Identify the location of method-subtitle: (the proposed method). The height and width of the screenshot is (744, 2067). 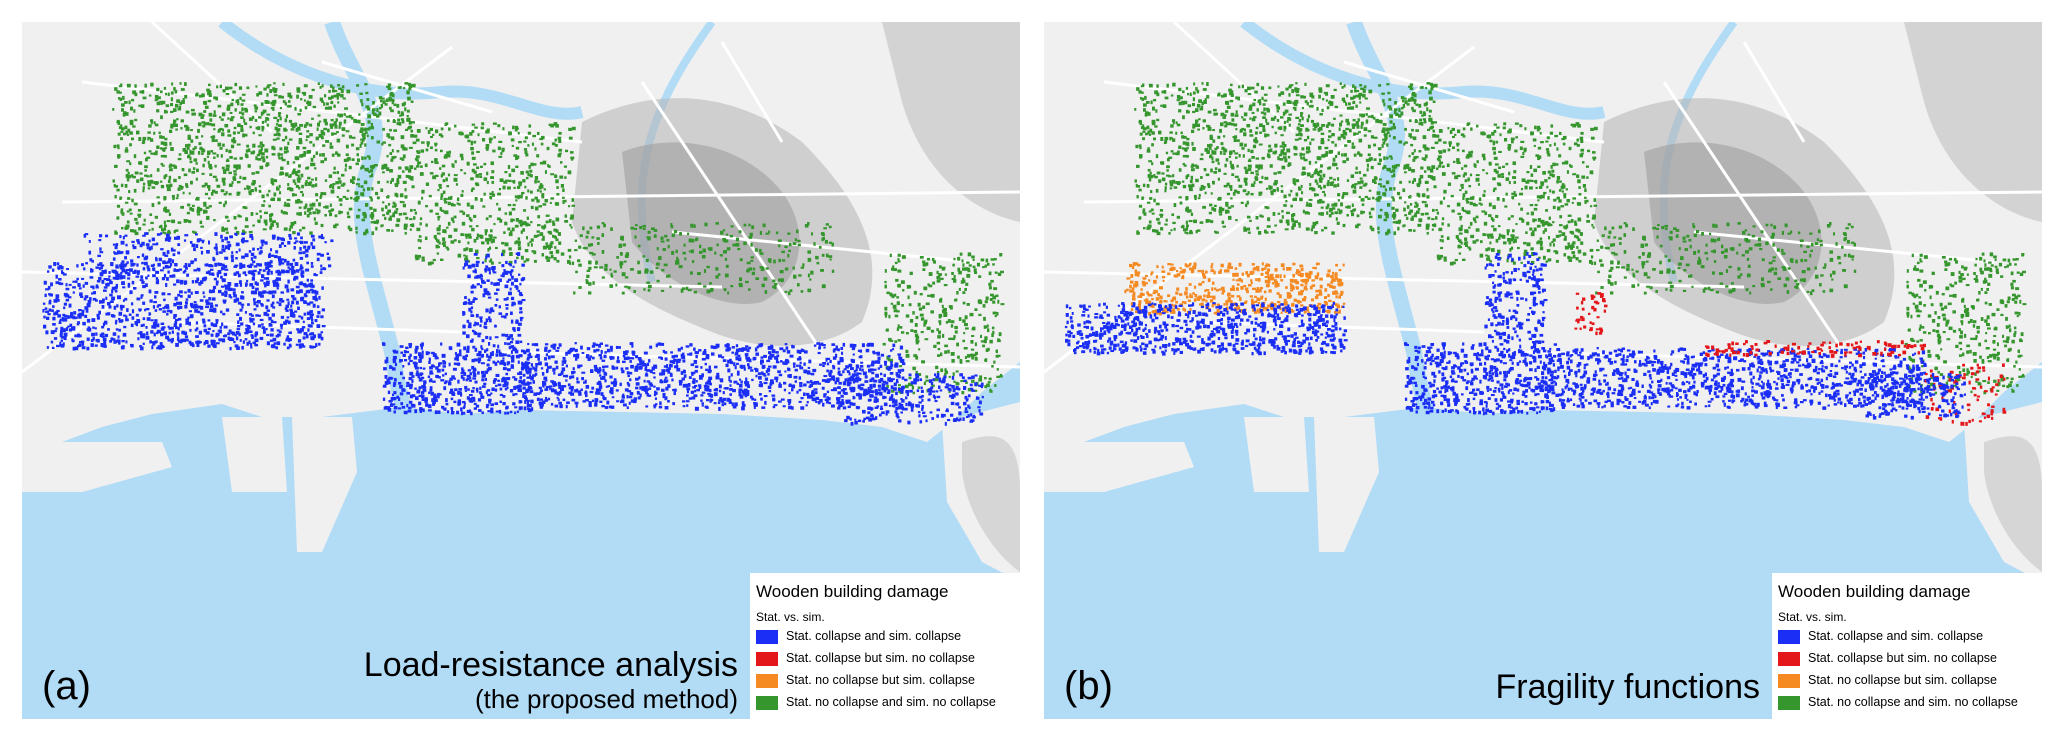
(606, 699).